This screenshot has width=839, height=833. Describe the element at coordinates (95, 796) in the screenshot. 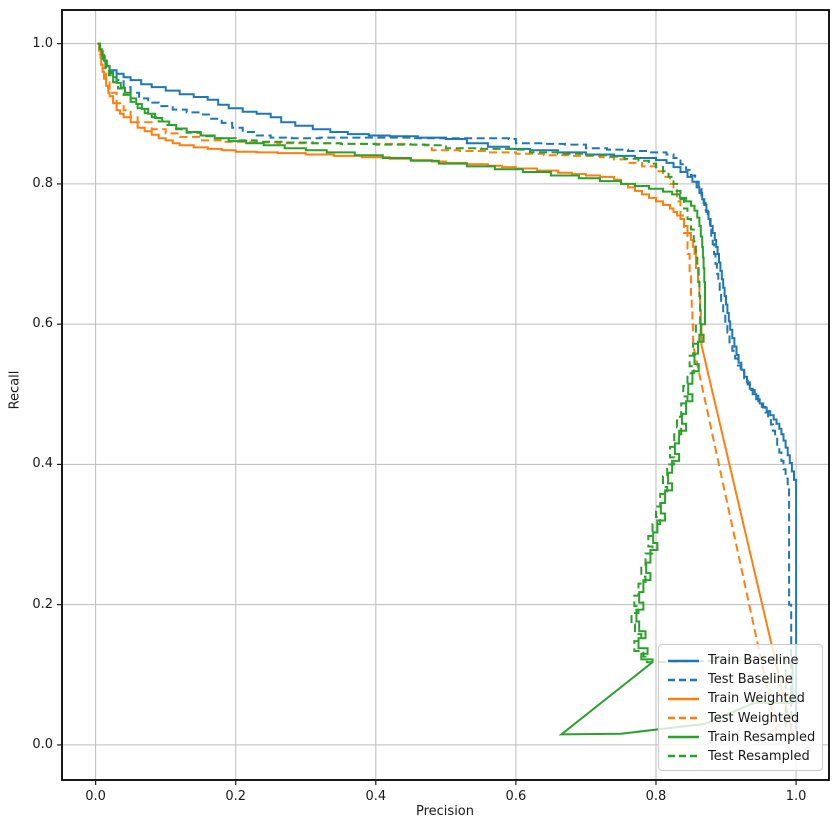

I see `x-tick-label: 0.0` at that location.